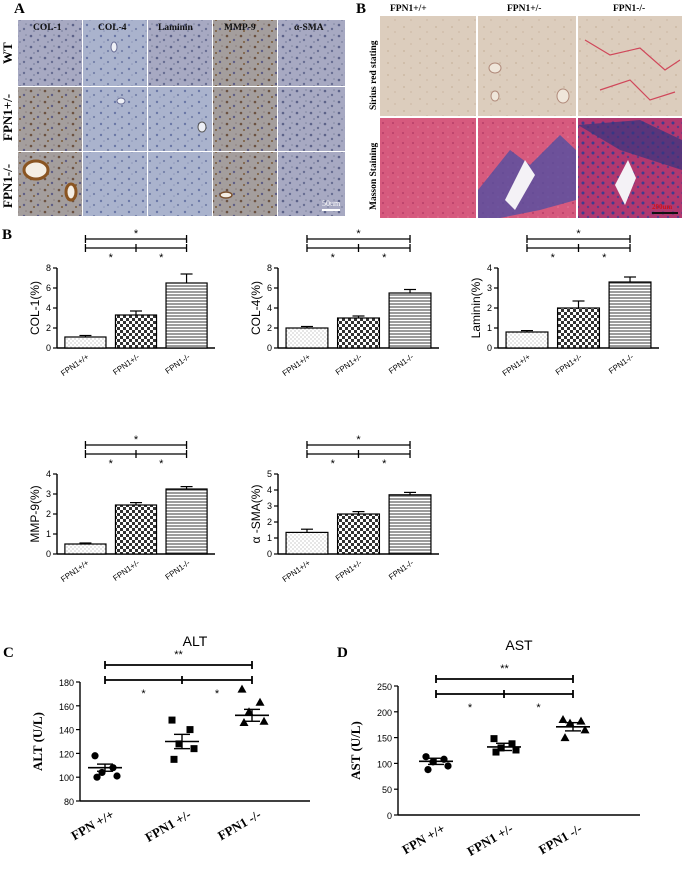 This screenshot has width=685, height=875. I want to click on x-tick-label: FPN1 -/-, so click(560, 839).